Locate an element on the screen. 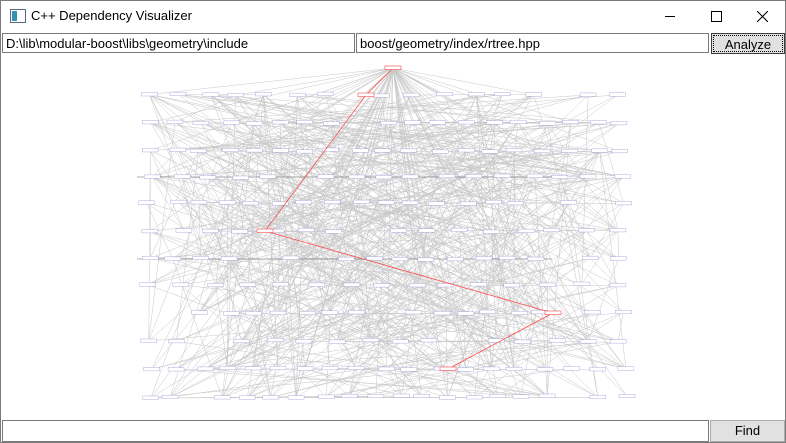 This screenshot has width=786, height=443. header-file-input is located at coordinates (532, 43).